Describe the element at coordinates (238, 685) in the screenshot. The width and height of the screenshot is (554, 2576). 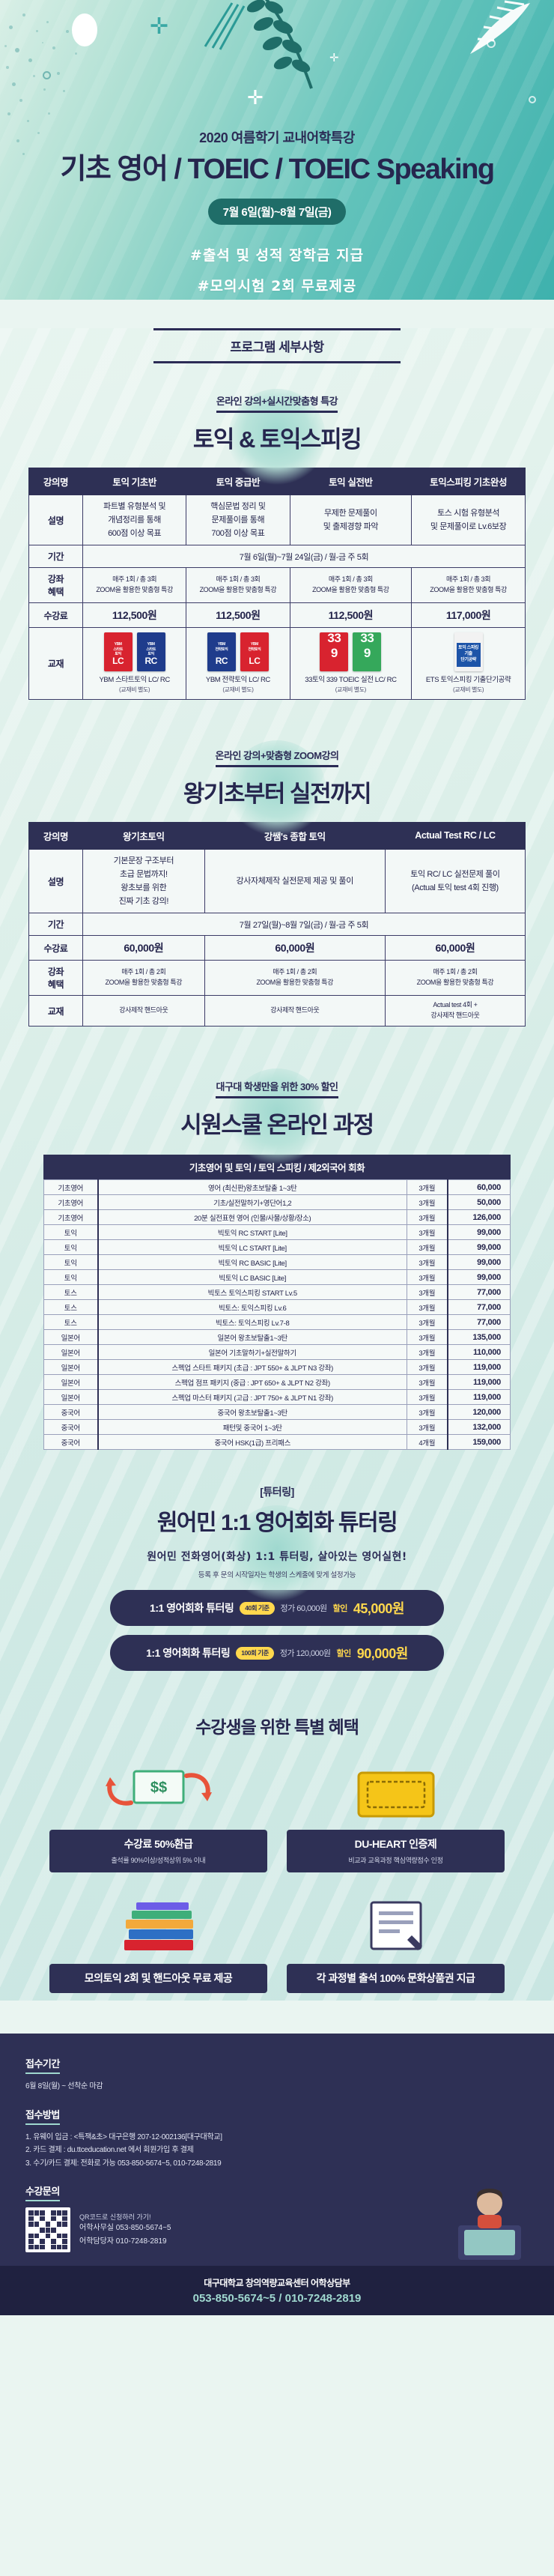
I see `book-label: YBM 전략토익 LC/ RC (교재비 별도)` at that location.